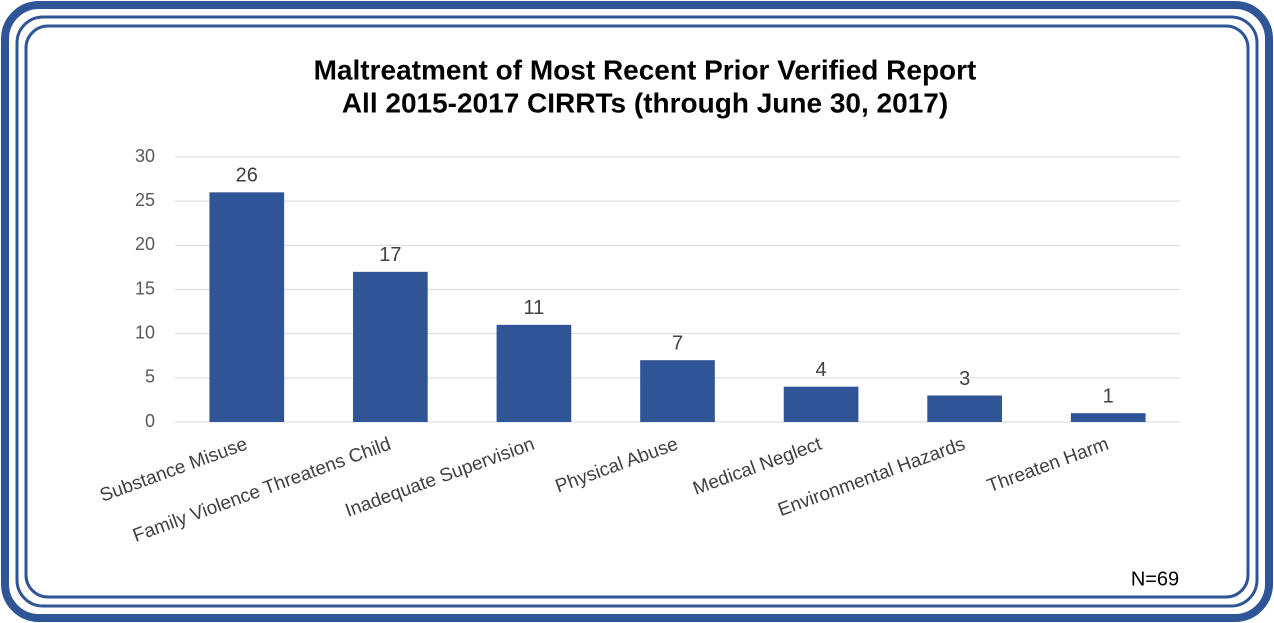 The width and height of the screenshot is (1274, 623). What do you see at coordinates (617, 466) in the screenshot?
I see `x-tick-label: Physical Abuse` at bounding box center [617, 466].